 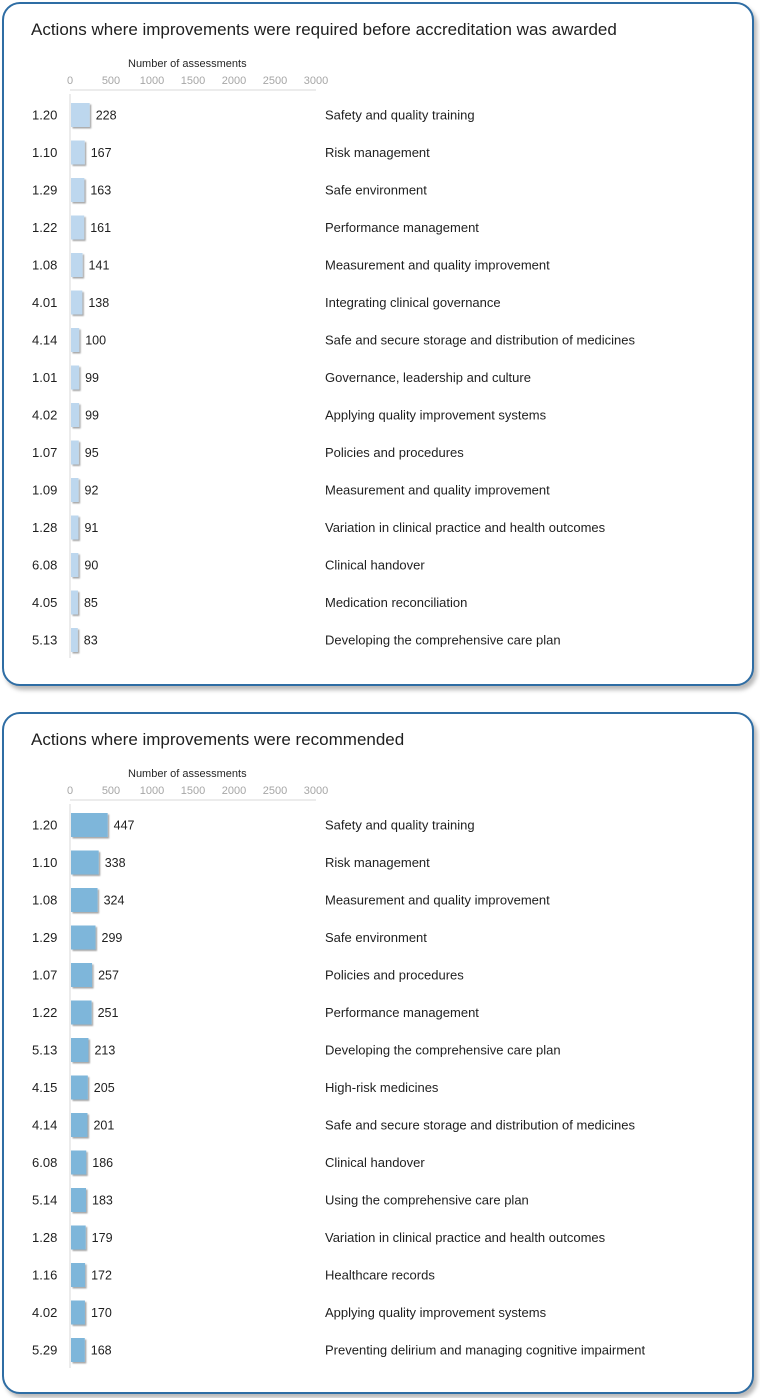 What do you see at coordinates (95, 341) in the screenshot?
I see `data-label: 100` at bounding box center [95, 341].